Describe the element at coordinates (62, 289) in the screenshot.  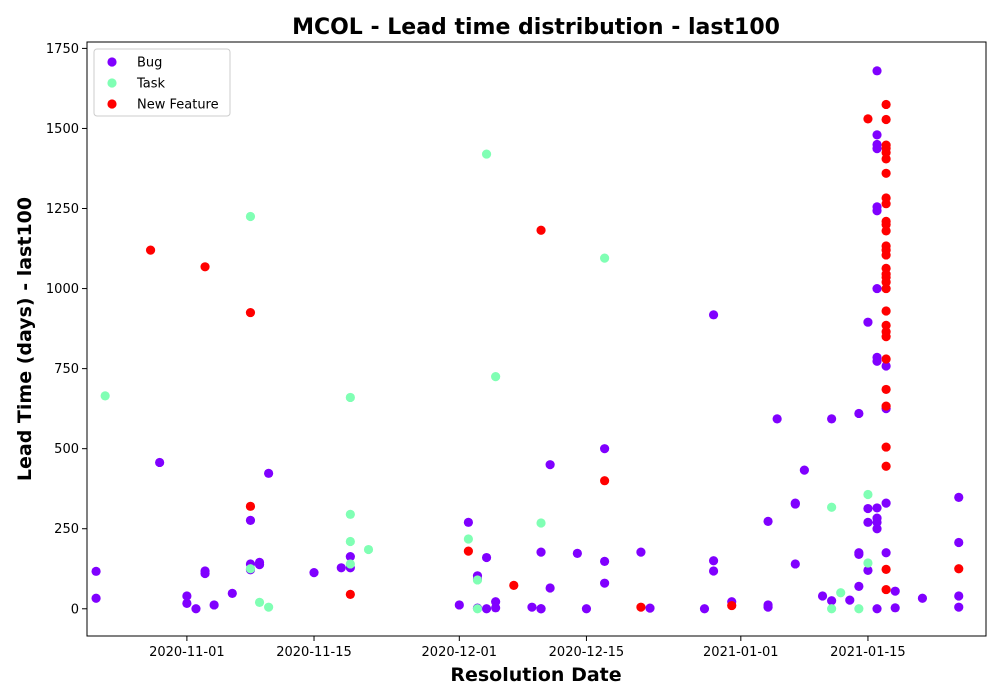
I see `y-tick-label: 1000` at that location.